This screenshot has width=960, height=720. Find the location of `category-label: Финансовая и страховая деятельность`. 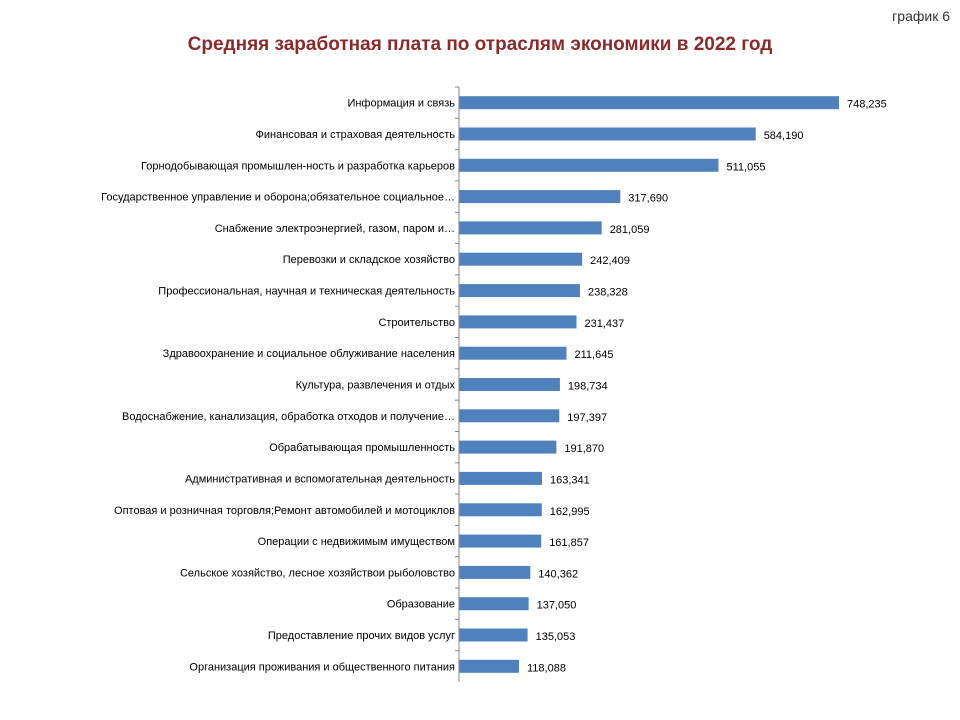

category-label: Финансовая и страховая деятельность is located at coordinates (356, 135).